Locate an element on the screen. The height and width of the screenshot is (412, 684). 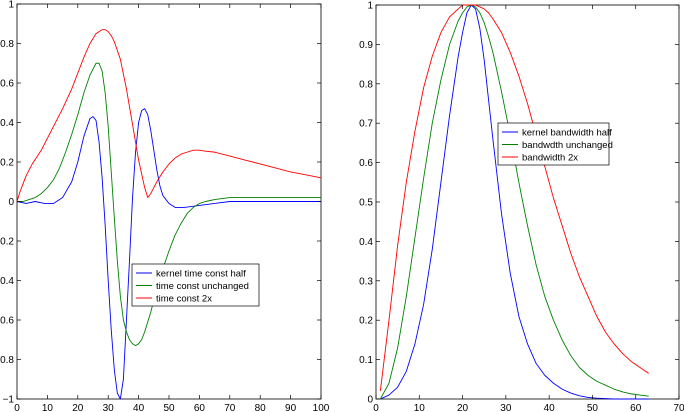
chart-right-ytick-label: 0.6 is located at coordinates (366, 163).